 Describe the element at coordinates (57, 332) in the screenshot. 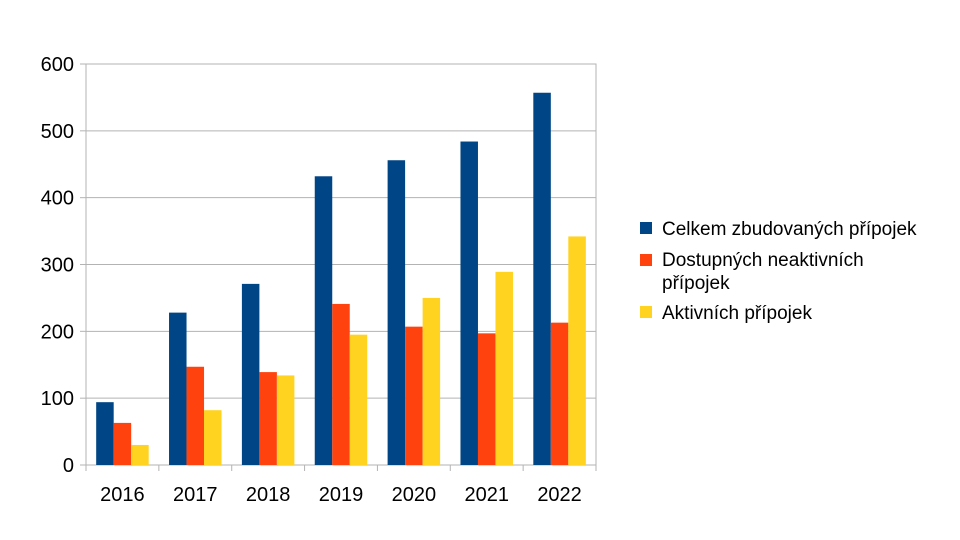

I see `y-tick-label: 200` at that location.